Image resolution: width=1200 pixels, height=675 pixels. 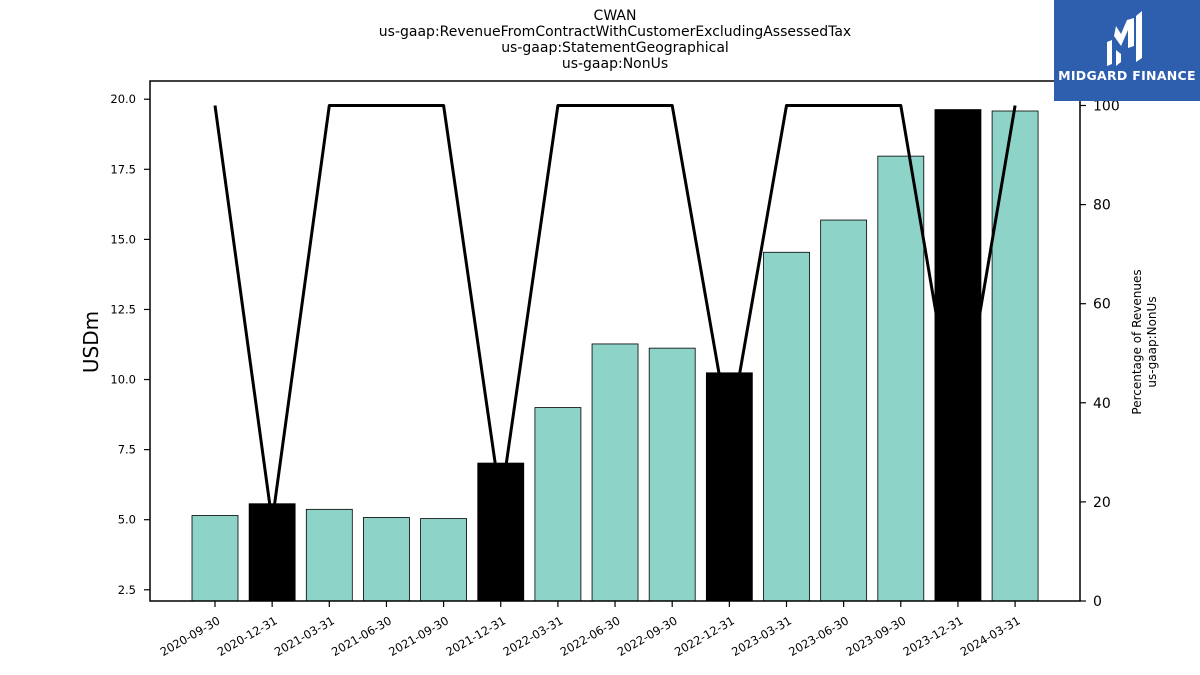 What do you see at coordinates (123, 380) in the screenshot?
I see `y-tick-label: 10.0` at bounding box center [123, 380].